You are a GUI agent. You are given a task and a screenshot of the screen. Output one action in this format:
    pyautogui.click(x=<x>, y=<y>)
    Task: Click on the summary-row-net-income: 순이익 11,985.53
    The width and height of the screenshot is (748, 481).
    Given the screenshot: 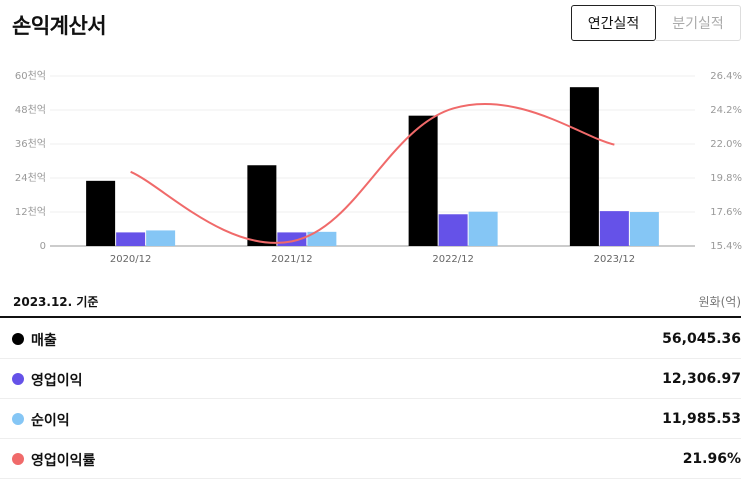 What is the action you would take?
    pyautogui.click(x=370, y=419)
    